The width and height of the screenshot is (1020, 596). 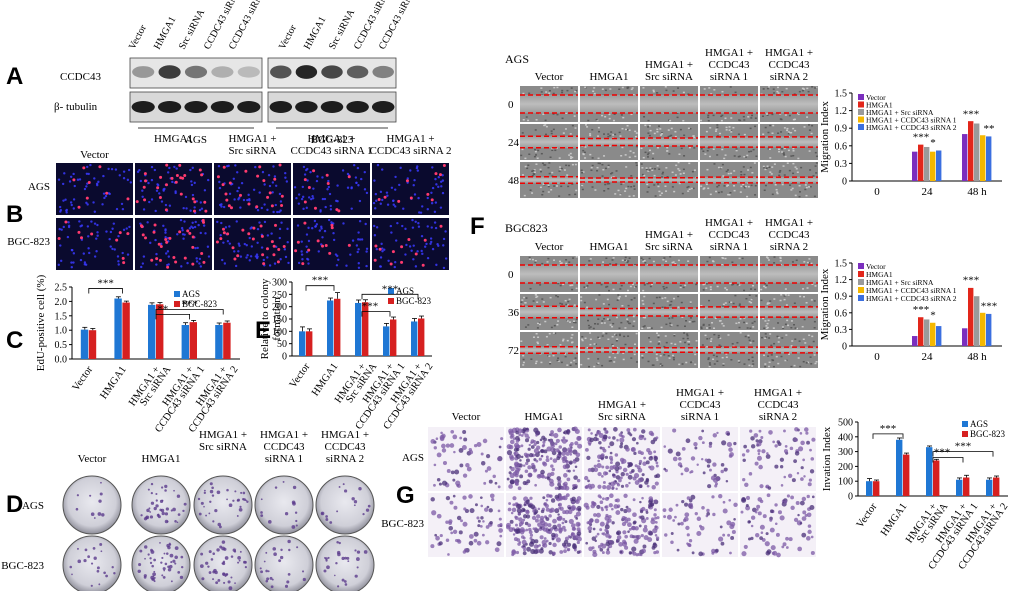 What do you see at coordinates (861, 290) in the screenshot?
I see `legend-swatch` at bounding box center [861, 290].